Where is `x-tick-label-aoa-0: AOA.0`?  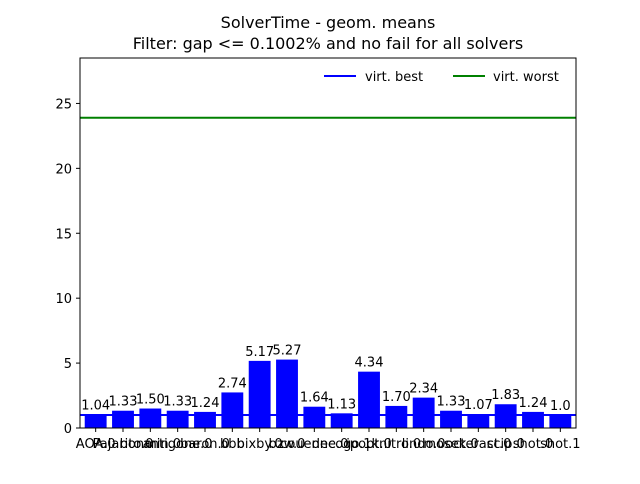 x-tick-label-aoa-0: AOA.0 is located at coordinates (96, 444).